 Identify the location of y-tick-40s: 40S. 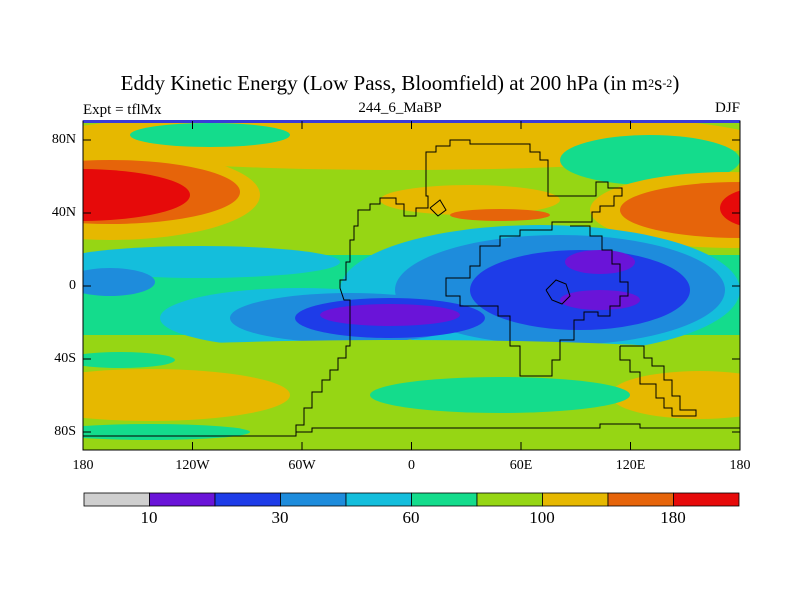
(65, 358).